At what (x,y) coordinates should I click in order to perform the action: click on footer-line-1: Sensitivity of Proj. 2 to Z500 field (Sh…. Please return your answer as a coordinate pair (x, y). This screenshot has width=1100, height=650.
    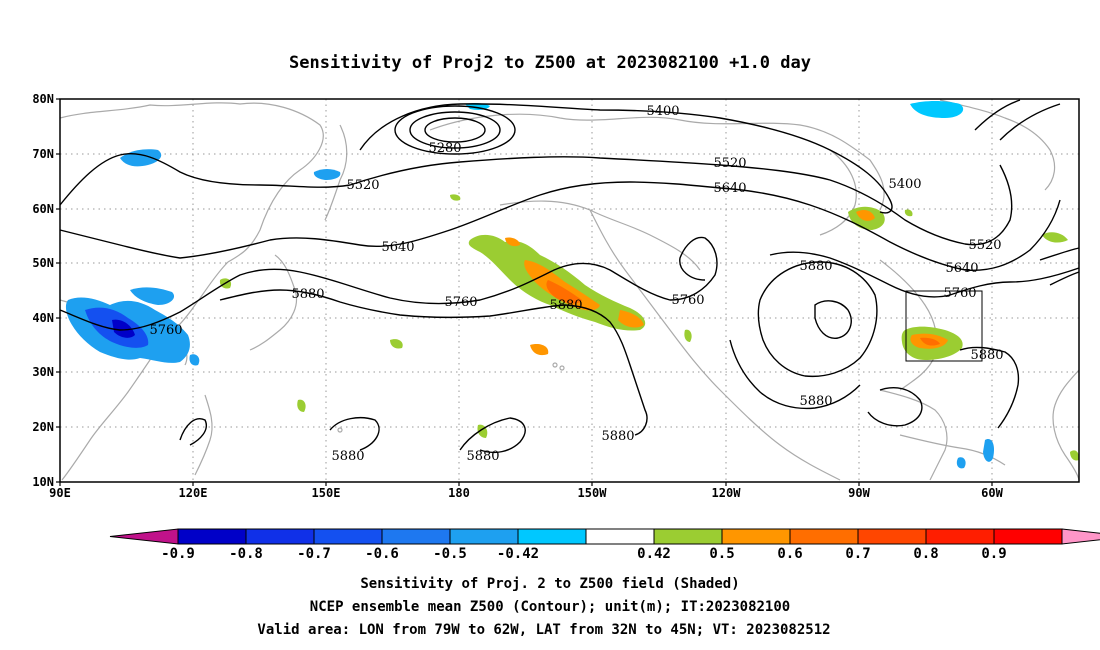
    Looking at the image, I should click on (549, 584).